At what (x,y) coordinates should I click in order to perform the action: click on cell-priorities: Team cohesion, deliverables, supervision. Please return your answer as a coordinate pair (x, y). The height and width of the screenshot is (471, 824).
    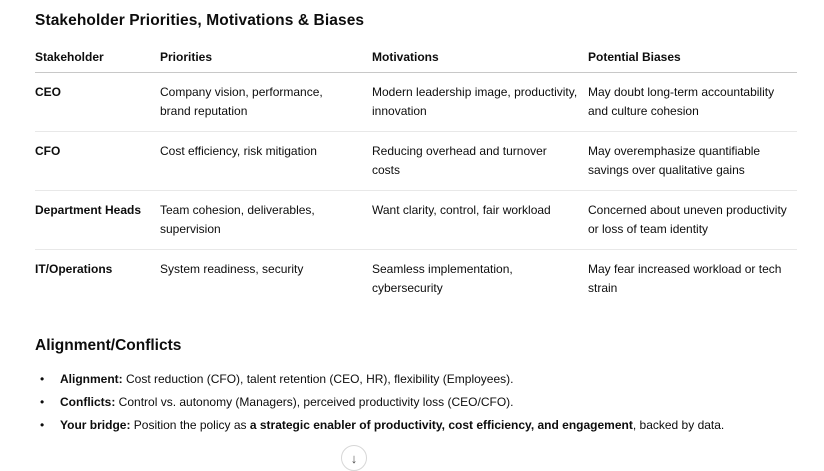
    Looking at the image, I should click on (266, 220).